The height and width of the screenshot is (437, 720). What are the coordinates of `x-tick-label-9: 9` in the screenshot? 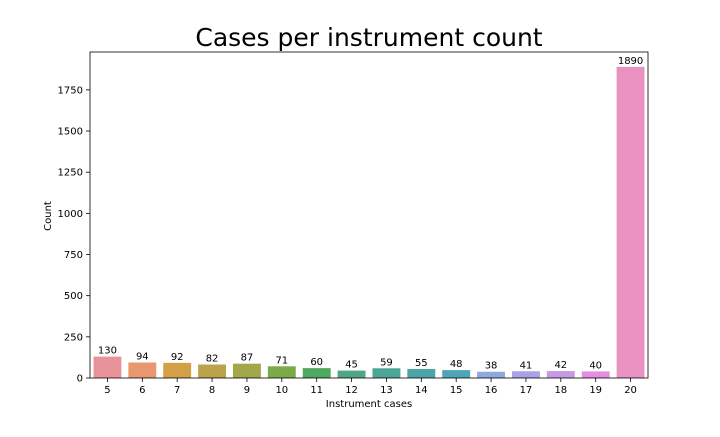 It's located at (247, 390).